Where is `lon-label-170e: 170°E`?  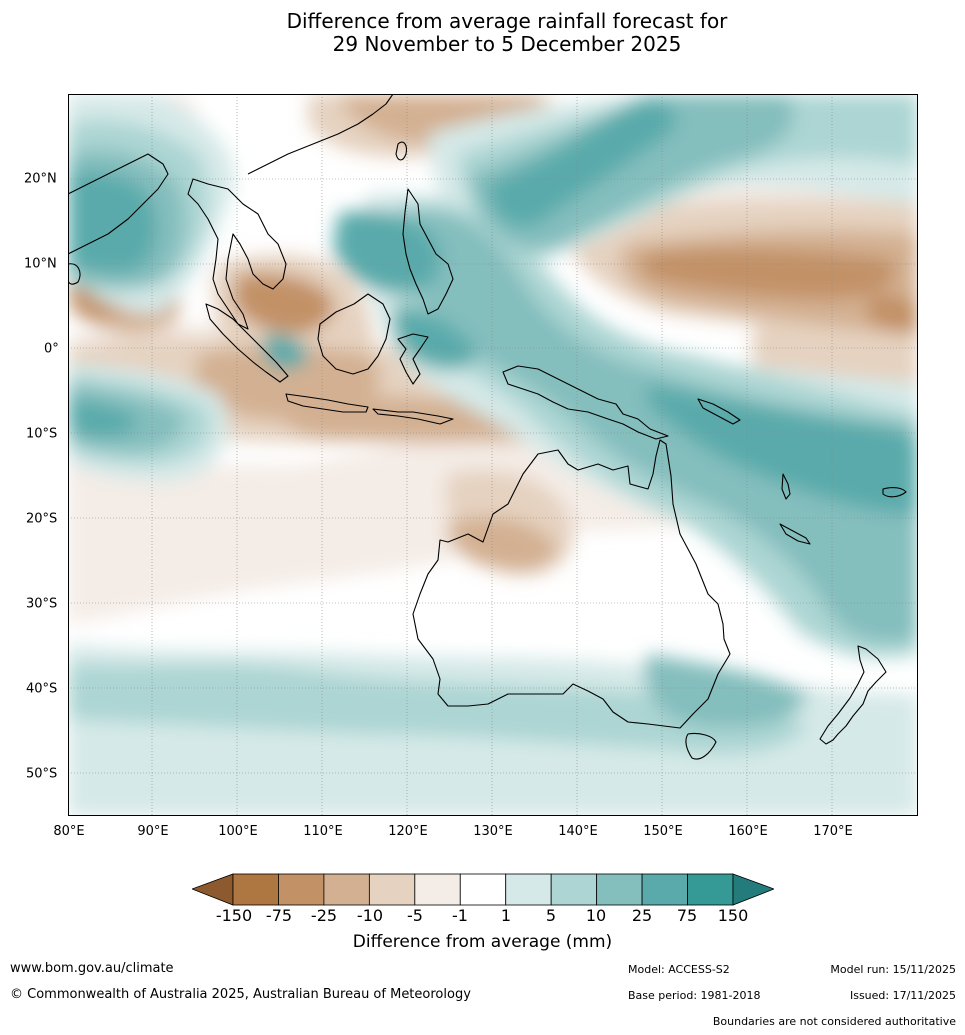 lon-label-170e: 170°E is located at coordinates (833, 831).